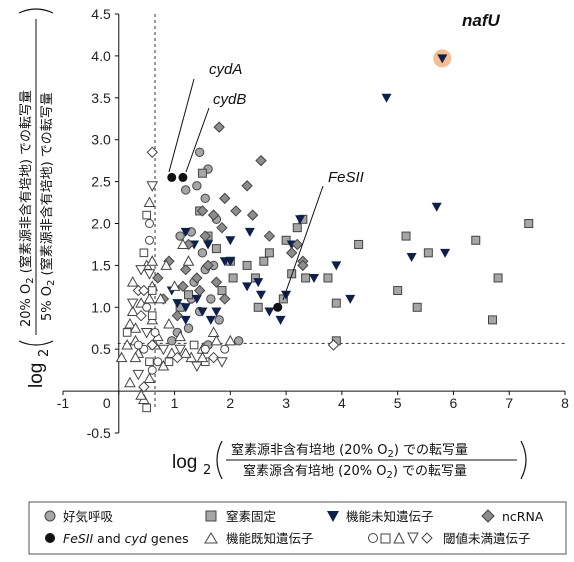 This screenshot has width=574, height=562. Describe the element at coordinates (136, 538) in the screenshot. I see `legend-fesii-cyd: cyd` at that location.